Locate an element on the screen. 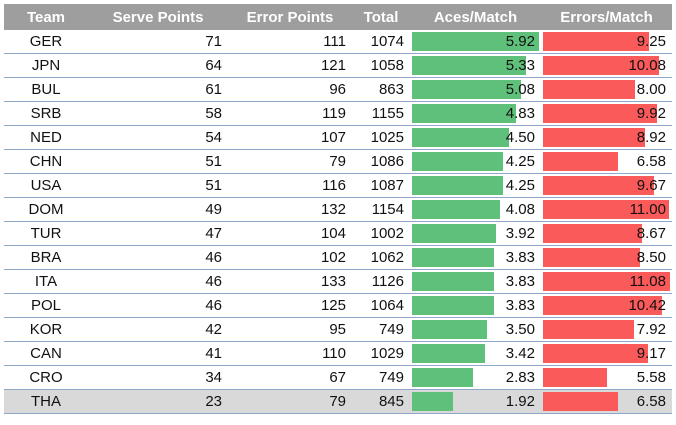 The image size is (676, 425). table-row: BRA 46 102 1062 3.83 8.50 is located at coordinates (338, 257).